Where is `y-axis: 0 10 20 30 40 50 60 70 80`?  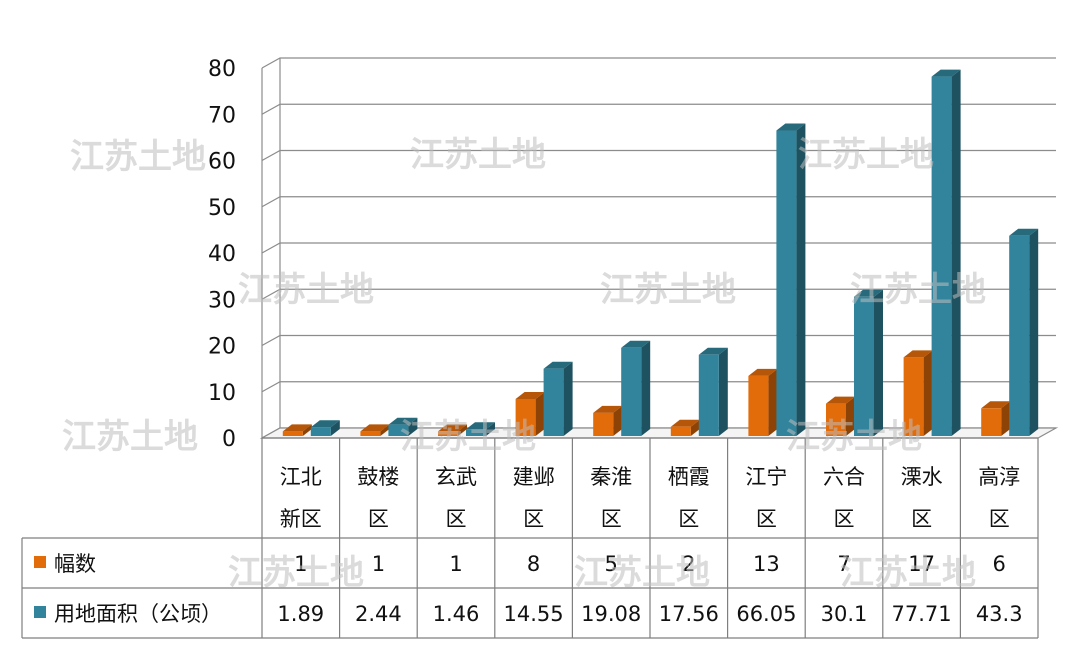 y-axis: 0 10 20 30 40 50 60 70 80 is located at coordinates (222, 254).